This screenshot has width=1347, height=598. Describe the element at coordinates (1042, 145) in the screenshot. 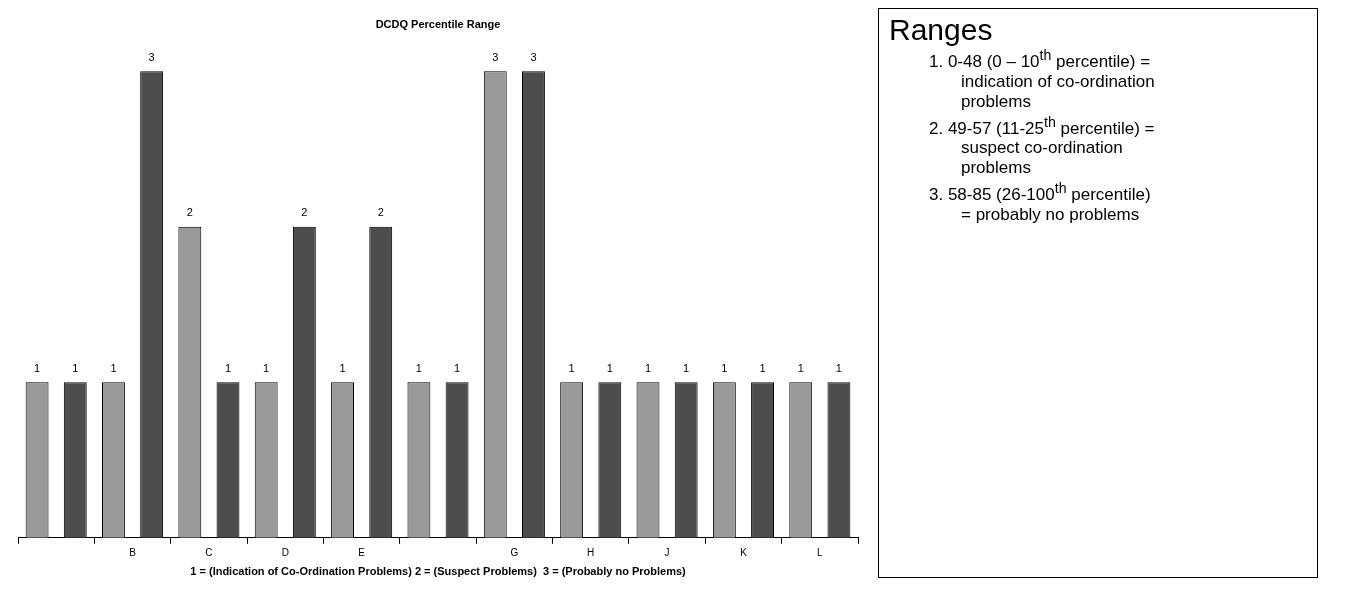

I see `text: 2. 49-57 (11-25$^{th}$ percentile) = suspect co-ordination problems` at that location.